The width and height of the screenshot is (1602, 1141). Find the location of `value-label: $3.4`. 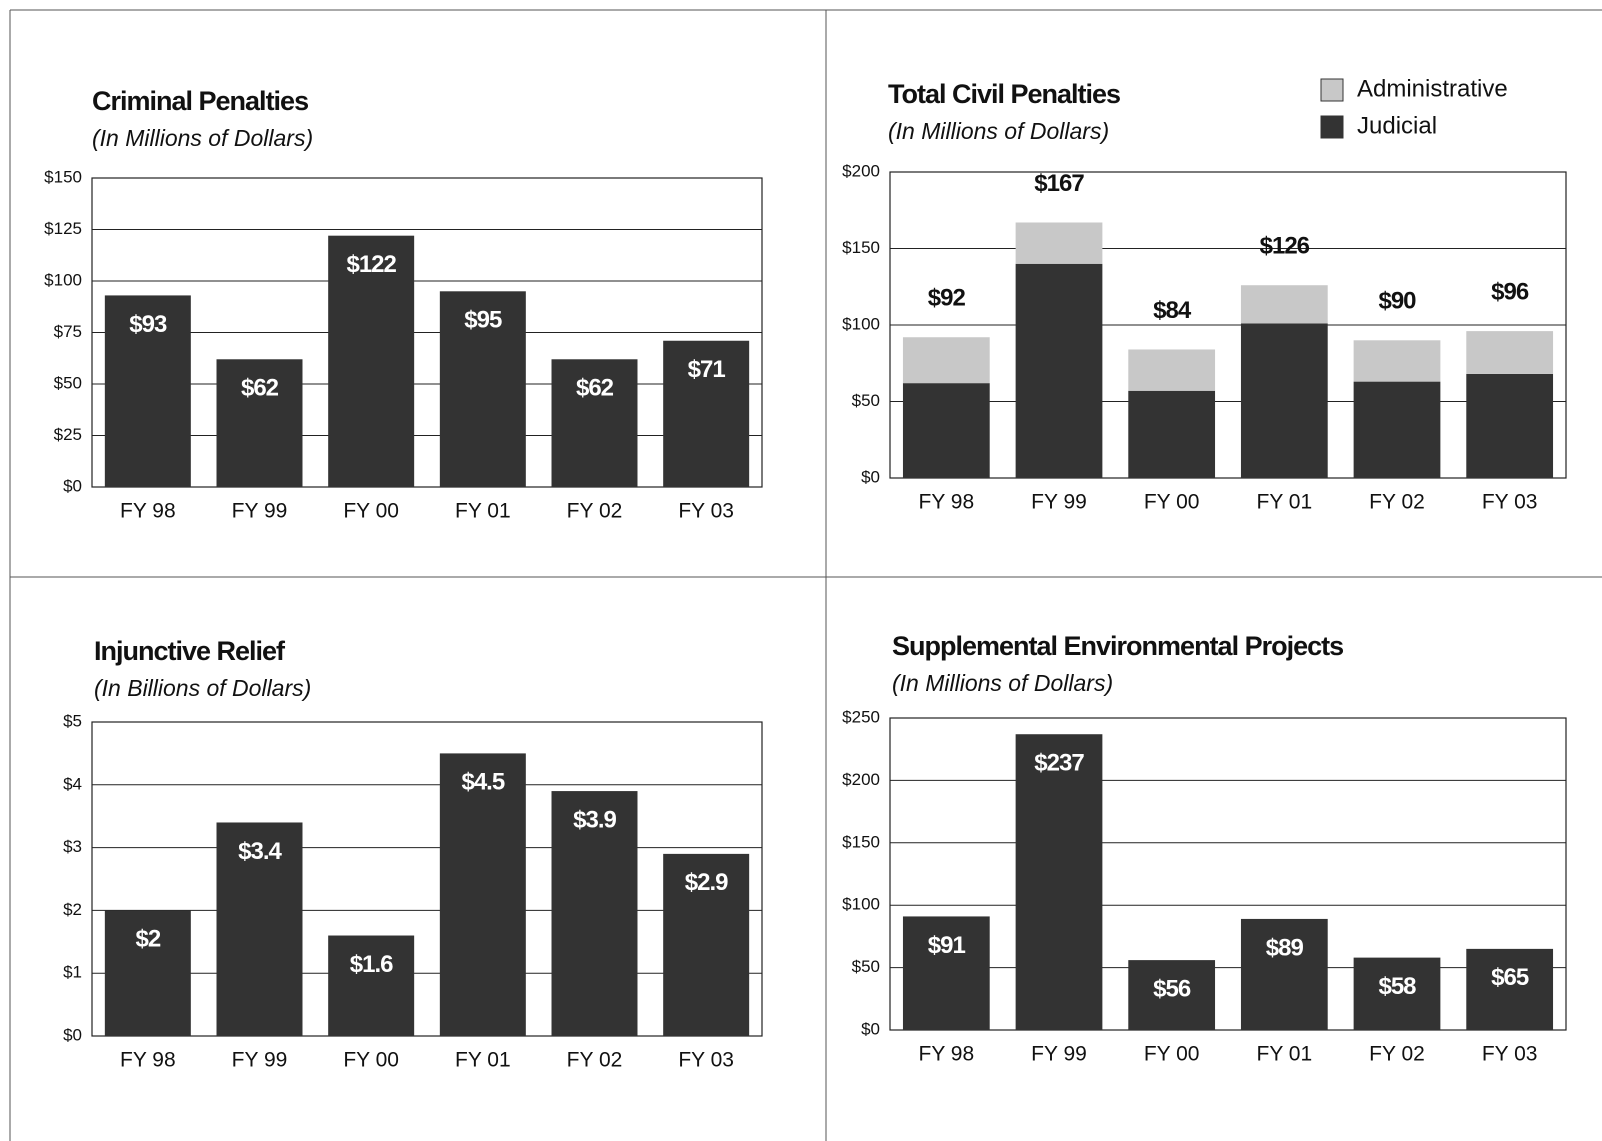

value-label: $3.4 is located at coordinates (260, 851).